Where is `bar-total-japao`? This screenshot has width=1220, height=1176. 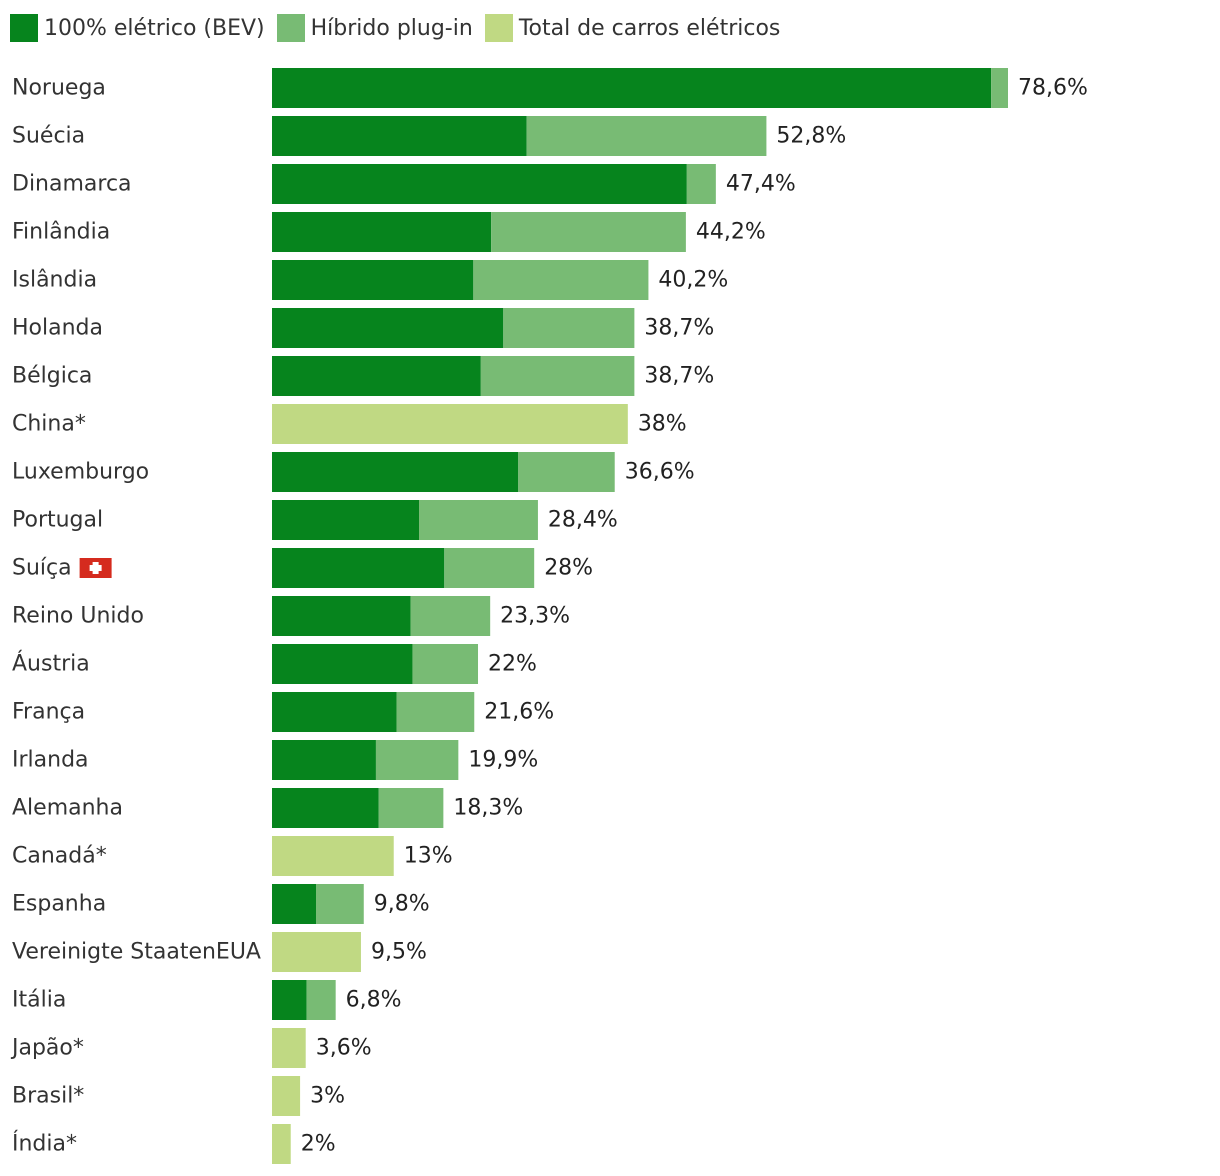 bar-total-japao is located at coordinates (289, 1048).